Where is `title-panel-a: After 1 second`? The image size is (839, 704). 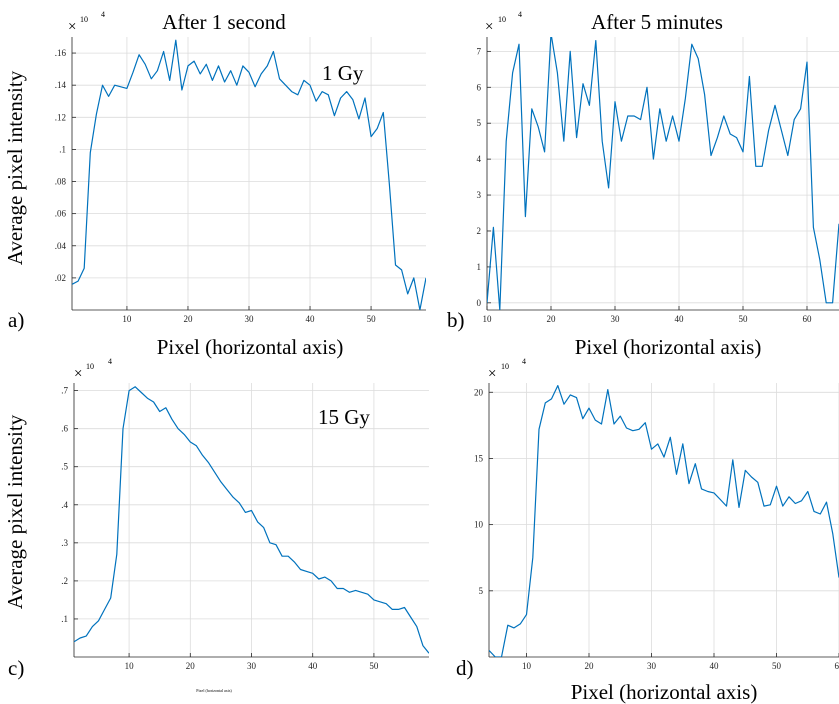
title-panel-a: After 1 second is located at coordinates (224, 22).